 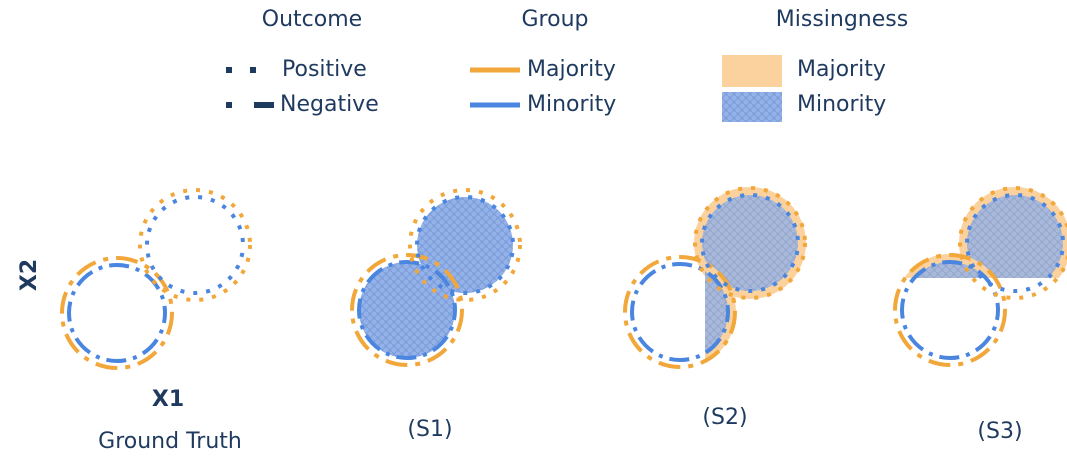 What do you see at coordinates (329, 104) in the screenshot?
I see `legend-item: Negative` at bounding box center [329, 104].